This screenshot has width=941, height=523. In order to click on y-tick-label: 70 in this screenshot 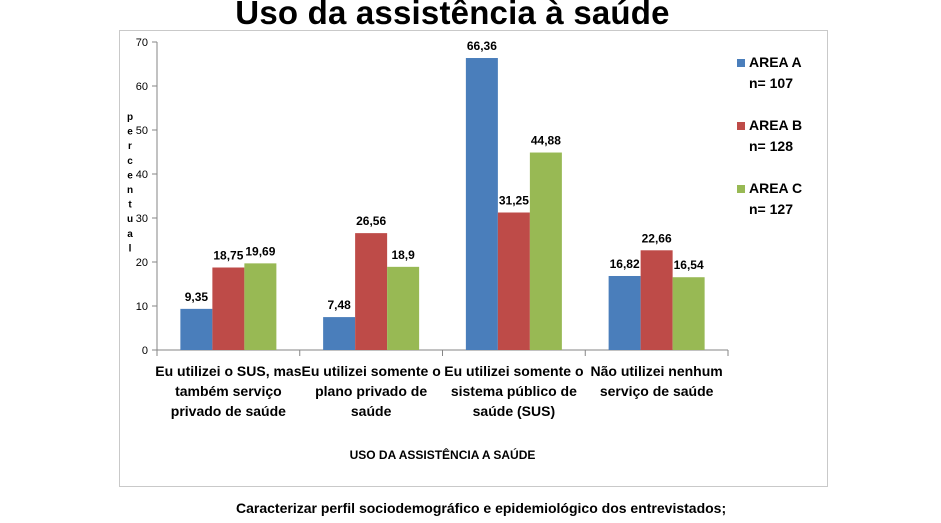, I will do `click(142, 43)`.